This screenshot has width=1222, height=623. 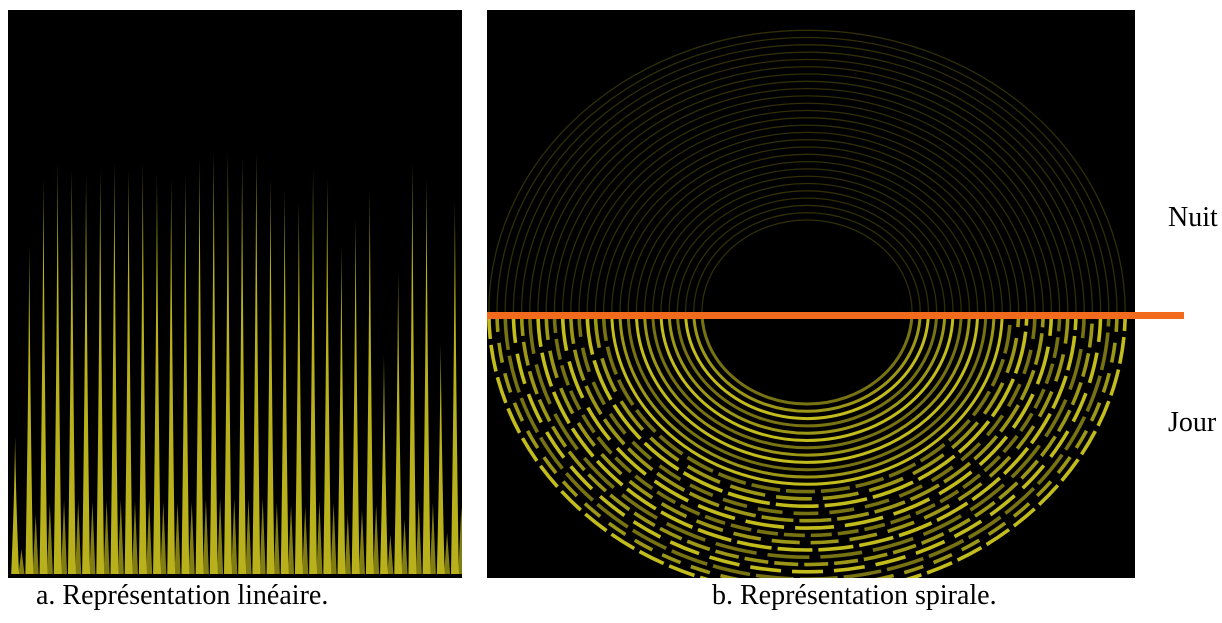 What do you see at coordinates (854, 595) in the screenshot?
I see `caption-spiral: b. Représentation spirale.` at bounding box center [854, 595].